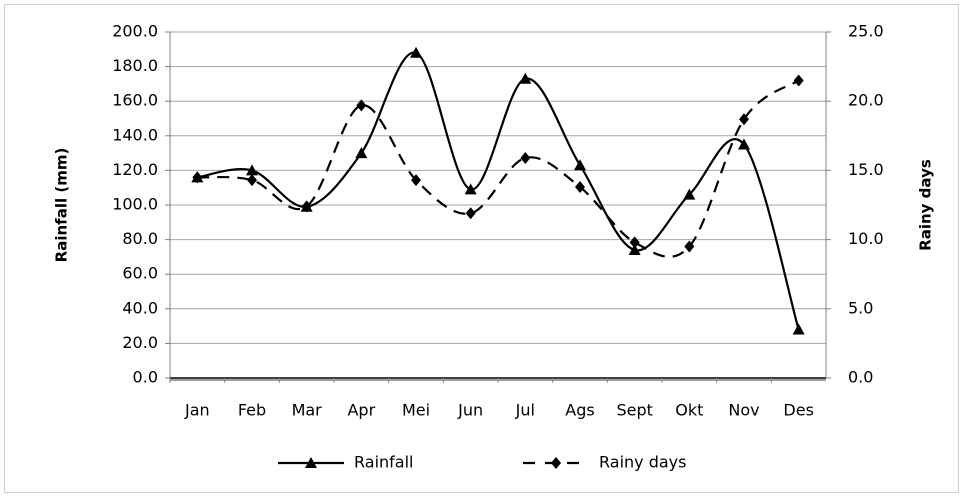 The height and width of the screenshot is (497, 965). Describe the element at coordinates (140, 273) in the screenshot. I see `y-tick-label: 60.0` at that location.